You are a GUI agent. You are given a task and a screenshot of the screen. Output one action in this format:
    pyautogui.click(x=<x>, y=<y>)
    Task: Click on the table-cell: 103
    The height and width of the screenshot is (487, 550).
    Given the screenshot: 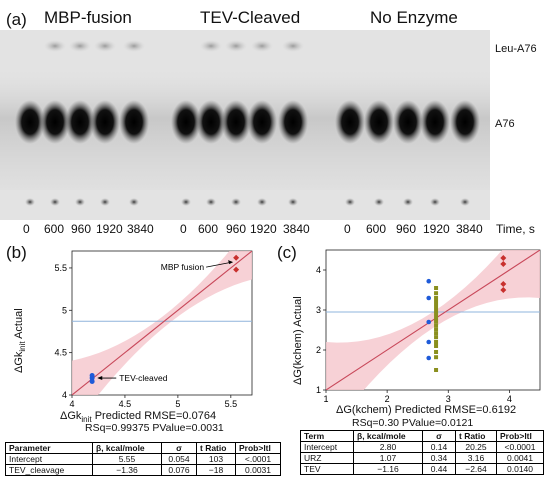 What is the action you would take?
    pyautogui.click(x=216, y=459)
    